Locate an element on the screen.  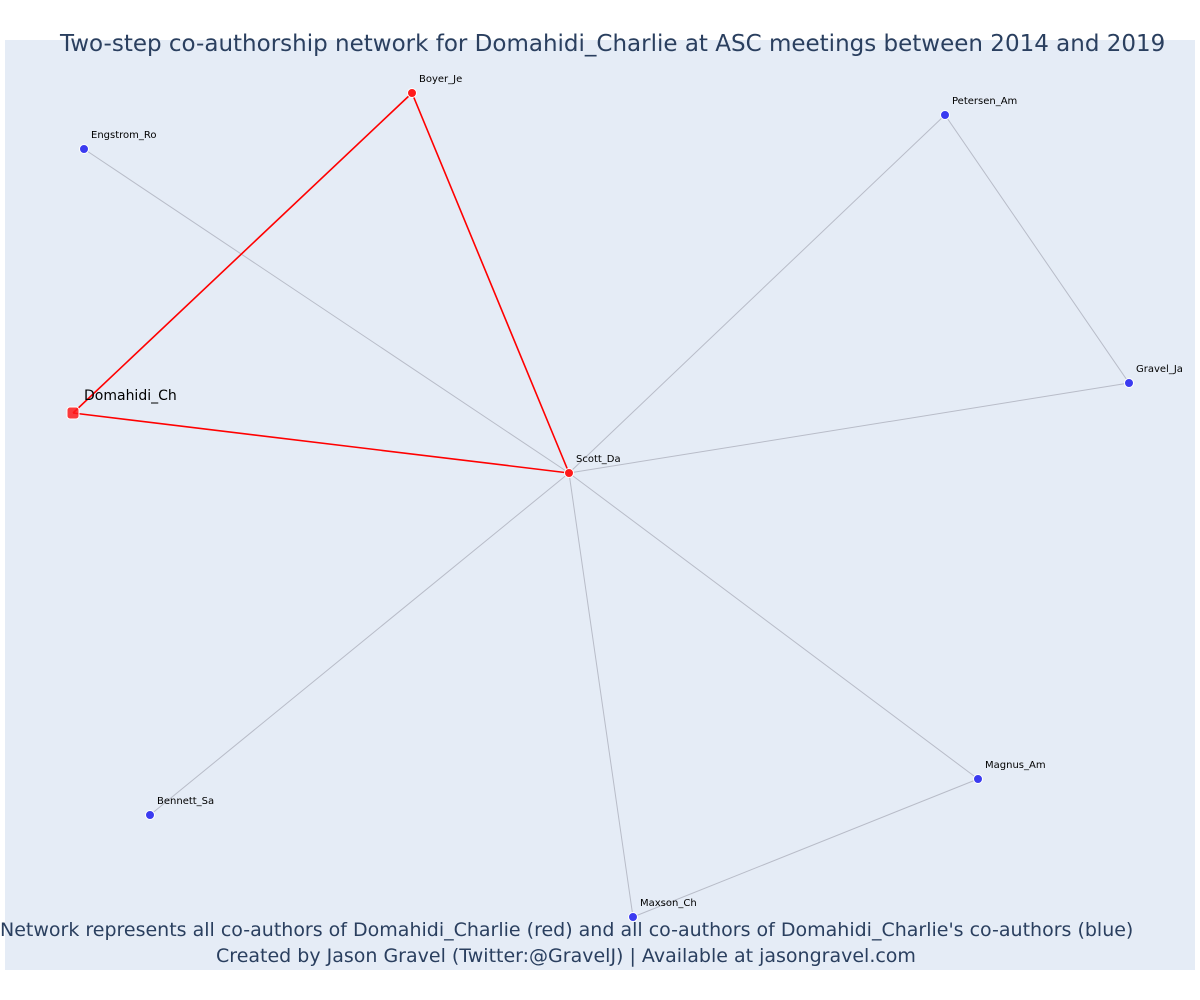
node-scott-da is located at coordinates (569, 473).